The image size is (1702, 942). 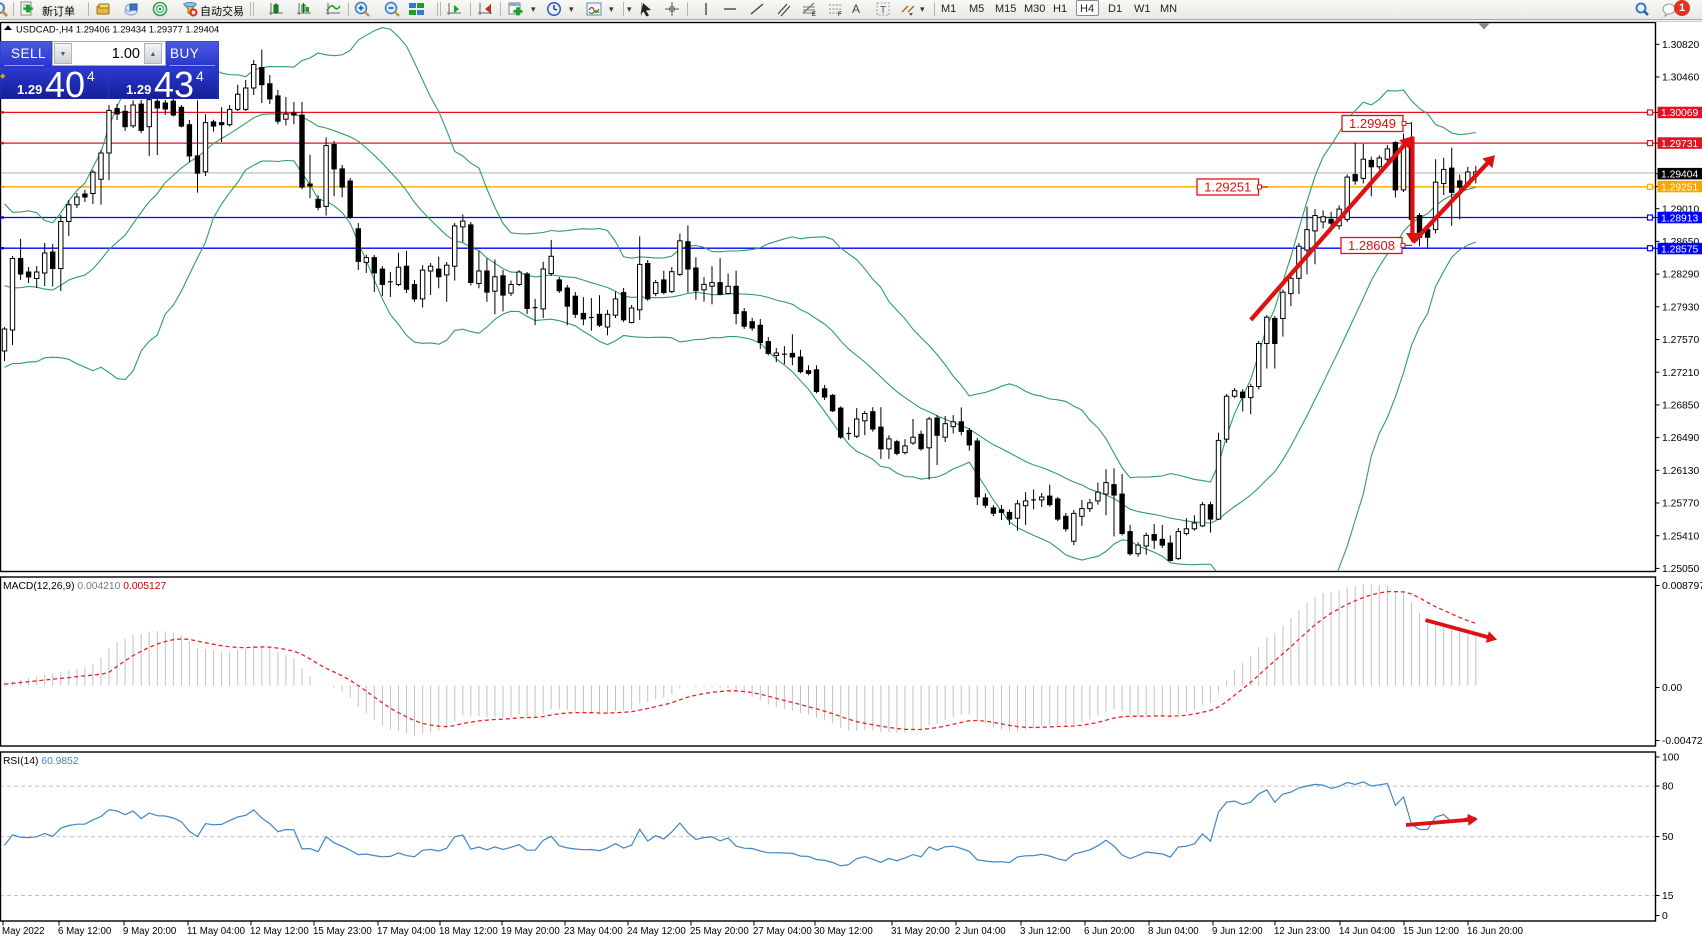 What do you see at coordinates (1680, 307) in the screenshot?
I see `svg-text: 1.27930` at bounding box center [1680, 307].